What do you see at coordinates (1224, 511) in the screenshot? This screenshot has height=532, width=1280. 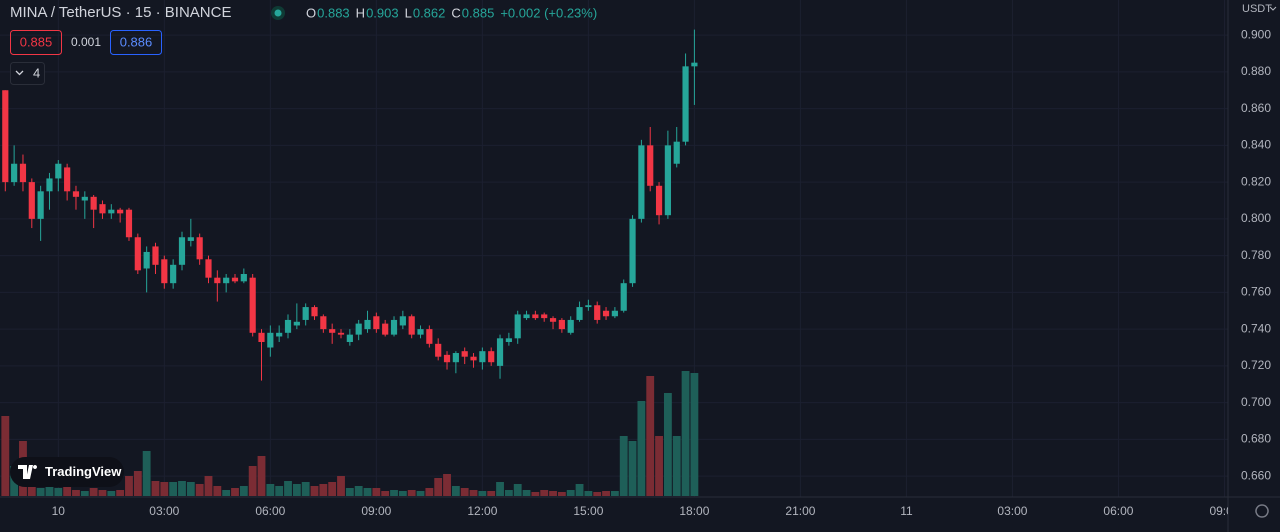 I see `x-tick-label: 09:00` at bounding box center [1224, 511].